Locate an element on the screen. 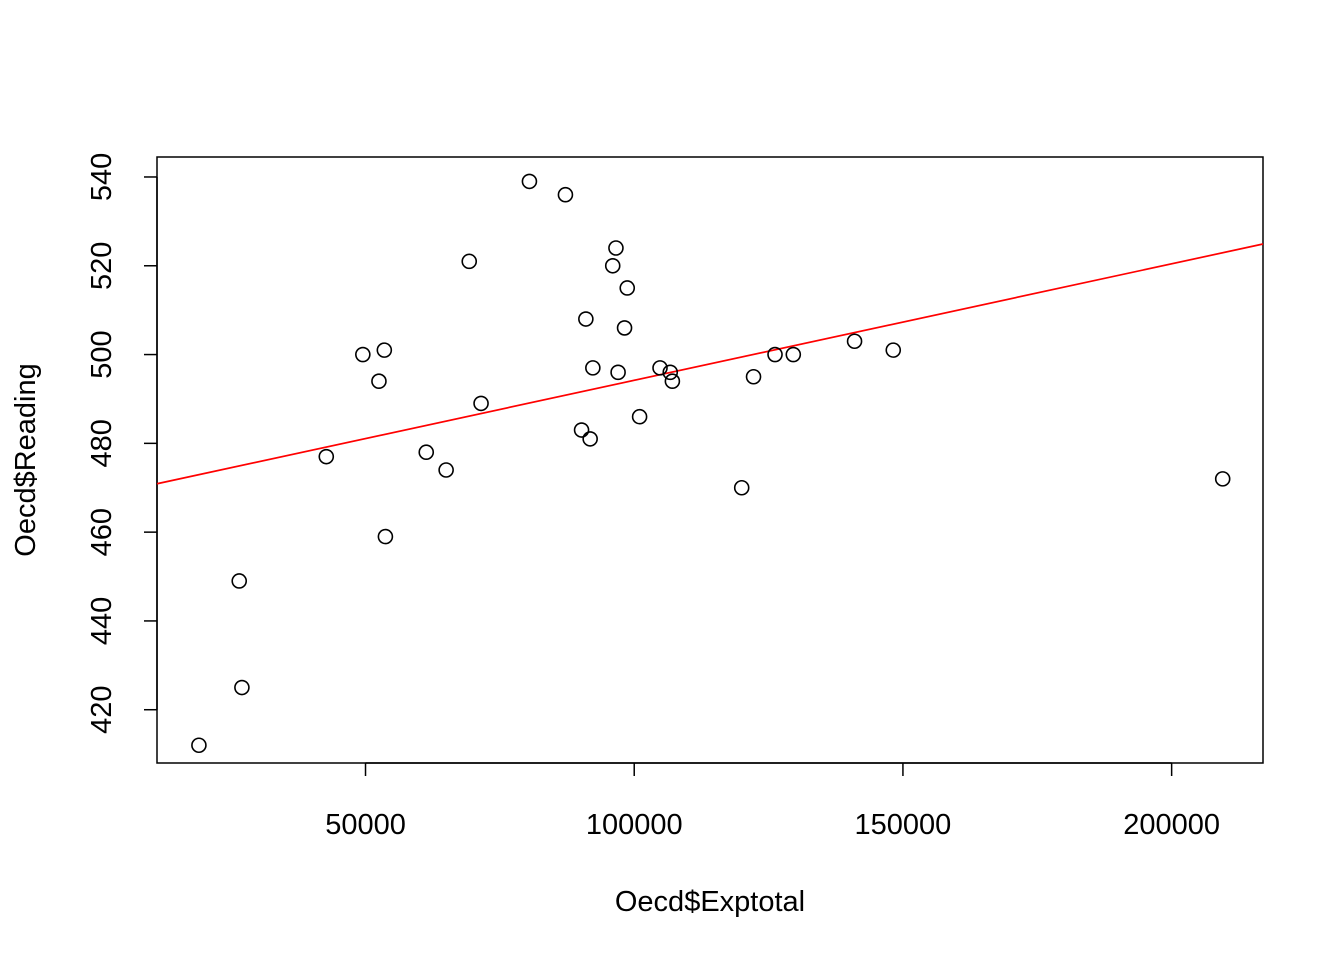 The height and width of the screenshot is (960, 1344). x-axis: 50000 100000 150000 200000 is located at coordinates (772, 801).